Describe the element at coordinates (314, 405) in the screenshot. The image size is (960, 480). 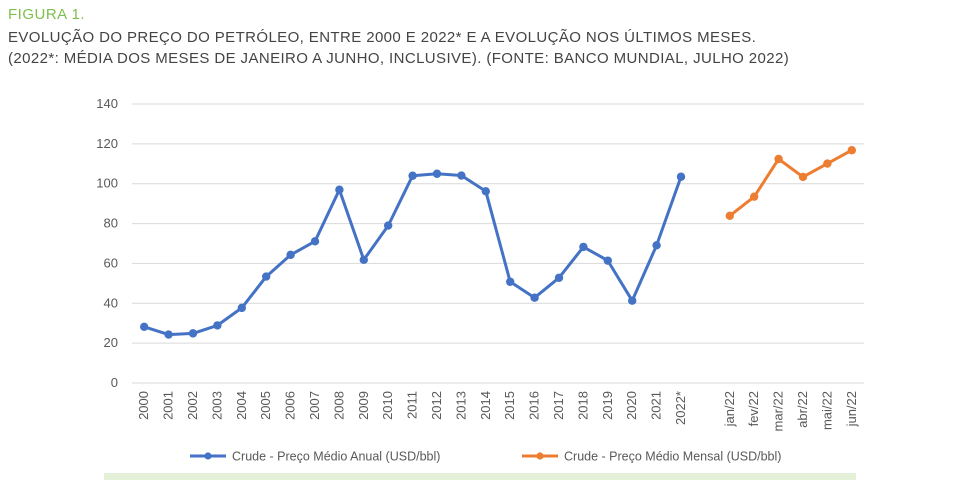
I see `x-tick-label: 2007` at that location.